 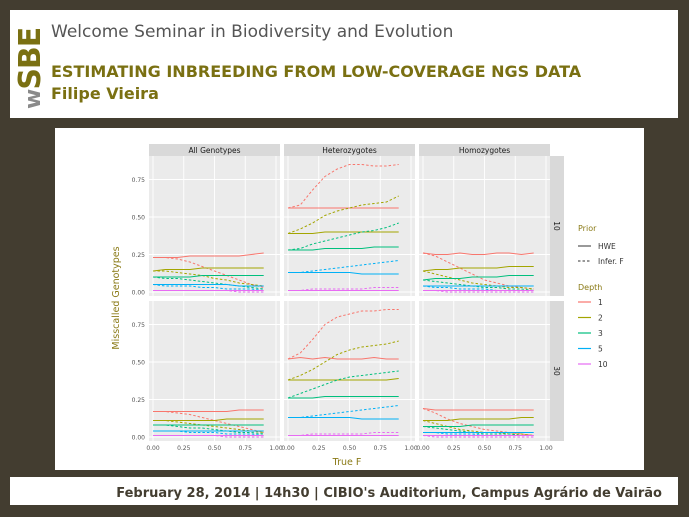 I want to click on facet-label-row: 10, so click(x=556, y=226).